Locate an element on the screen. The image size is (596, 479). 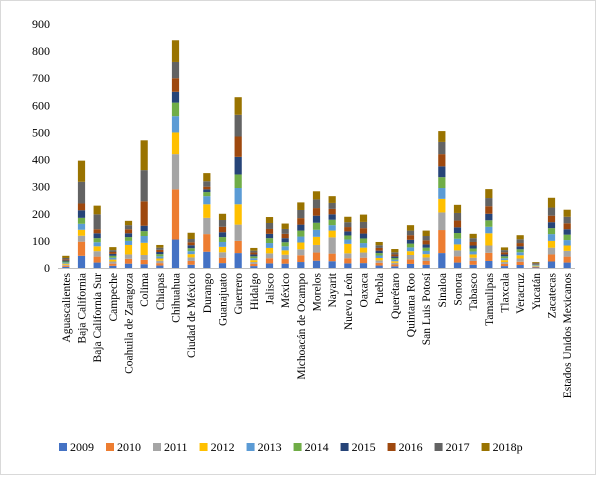
x-tick-label: Sinaloa is located at coordinates (443, 290).